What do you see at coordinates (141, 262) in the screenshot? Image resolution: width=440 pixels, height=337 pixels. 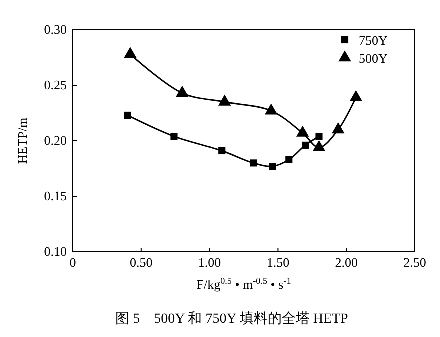 I see `x-tick-label: 0.50` at bounding box center [141, 262].